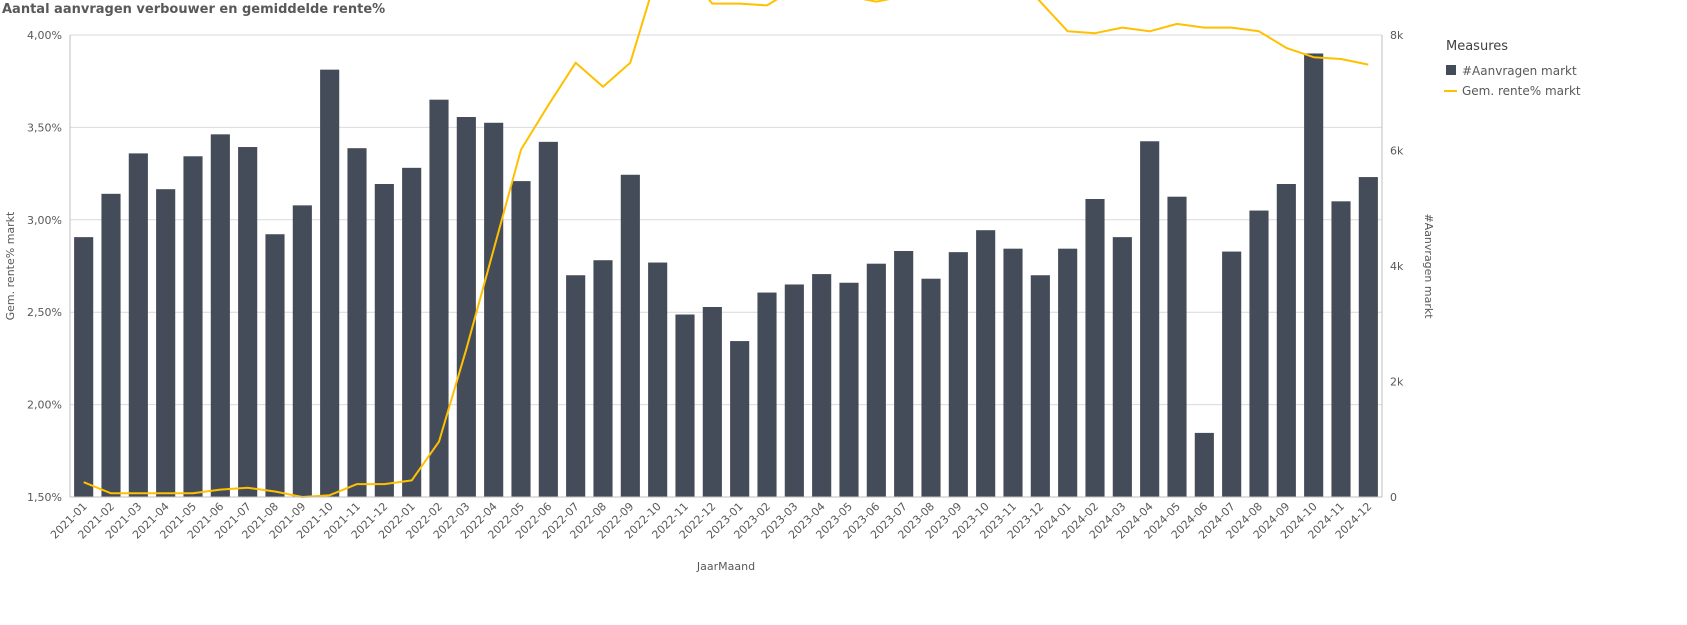  What do you see at coordinates (44, 312) in the screenshot?
I see `left-tick-label: 2,50%` at bounding box center [44, 312].